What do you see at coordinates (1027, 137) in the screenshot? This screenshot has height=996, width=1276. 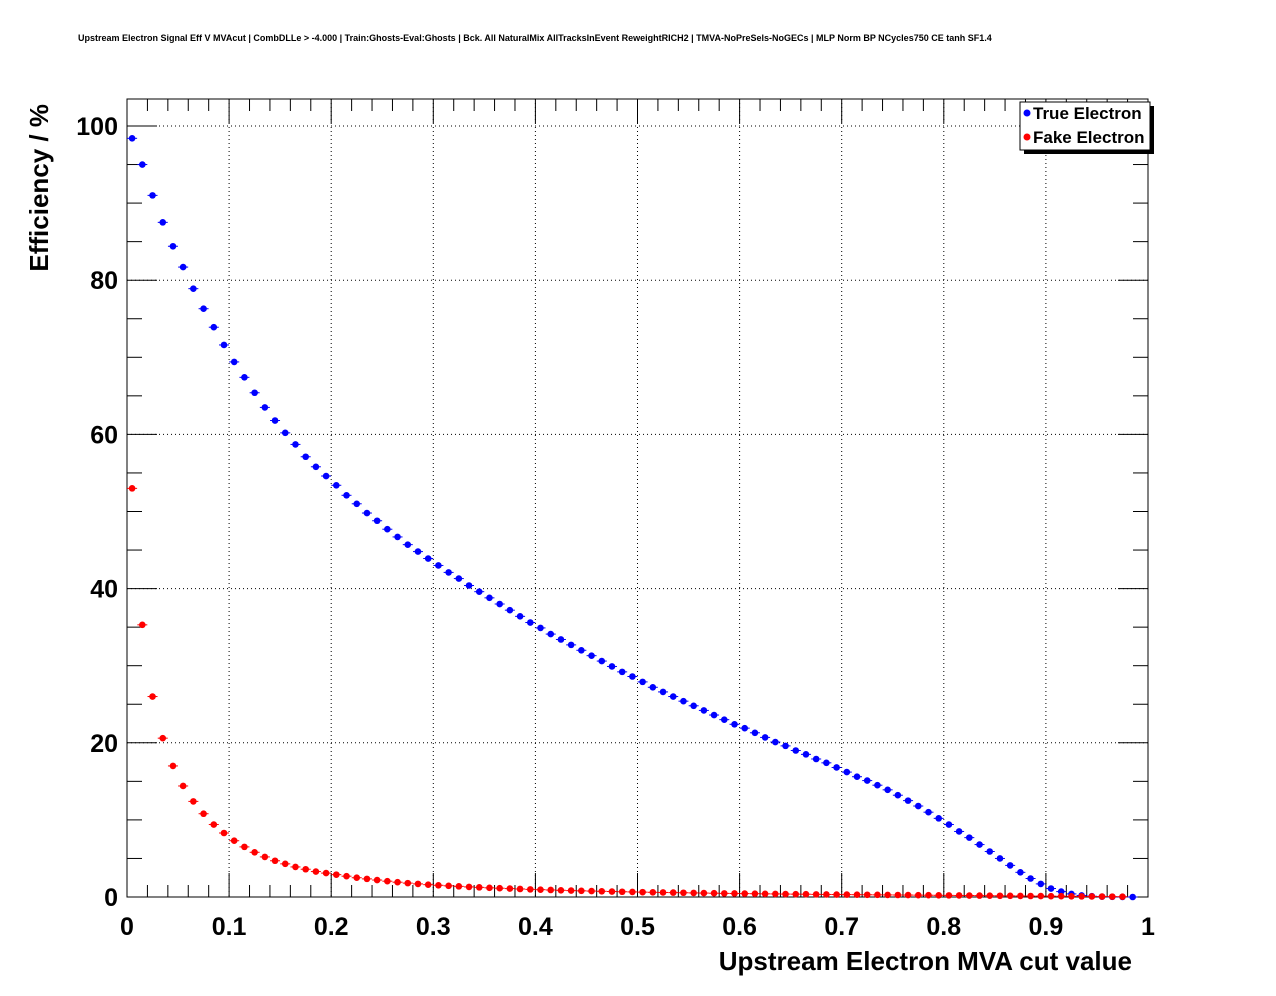 I see `legend-marker-fake-electron` at bounding box center [1027, 137].